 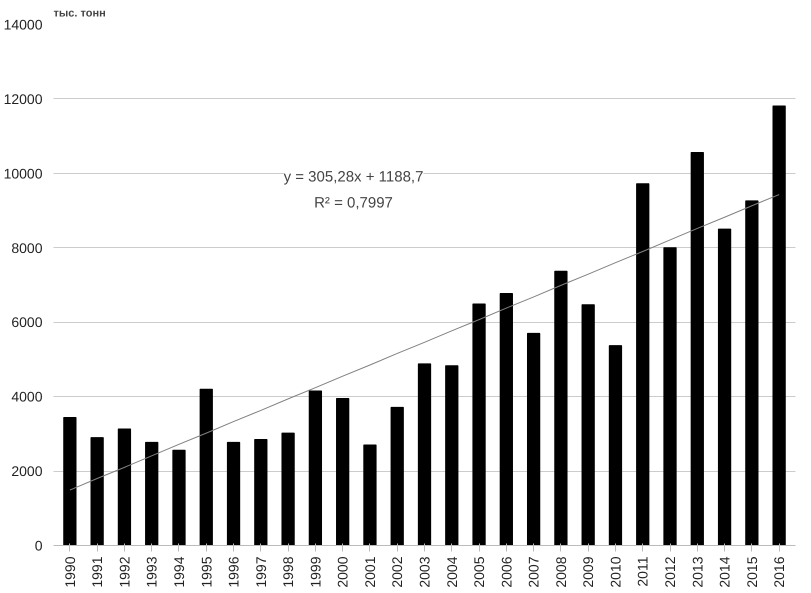 I want to click on x-tick-label: 2014, so click(x=724, y=572).